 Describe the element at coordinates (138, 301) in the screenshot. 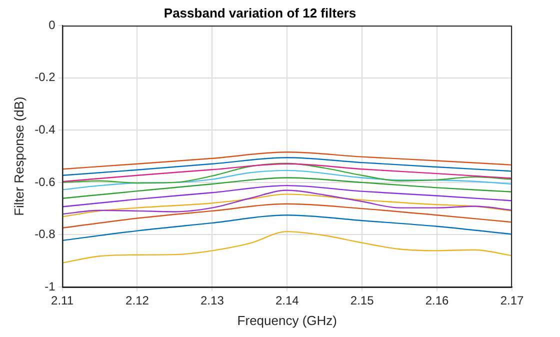

I see `x-tick-label: 2.12` at that location.